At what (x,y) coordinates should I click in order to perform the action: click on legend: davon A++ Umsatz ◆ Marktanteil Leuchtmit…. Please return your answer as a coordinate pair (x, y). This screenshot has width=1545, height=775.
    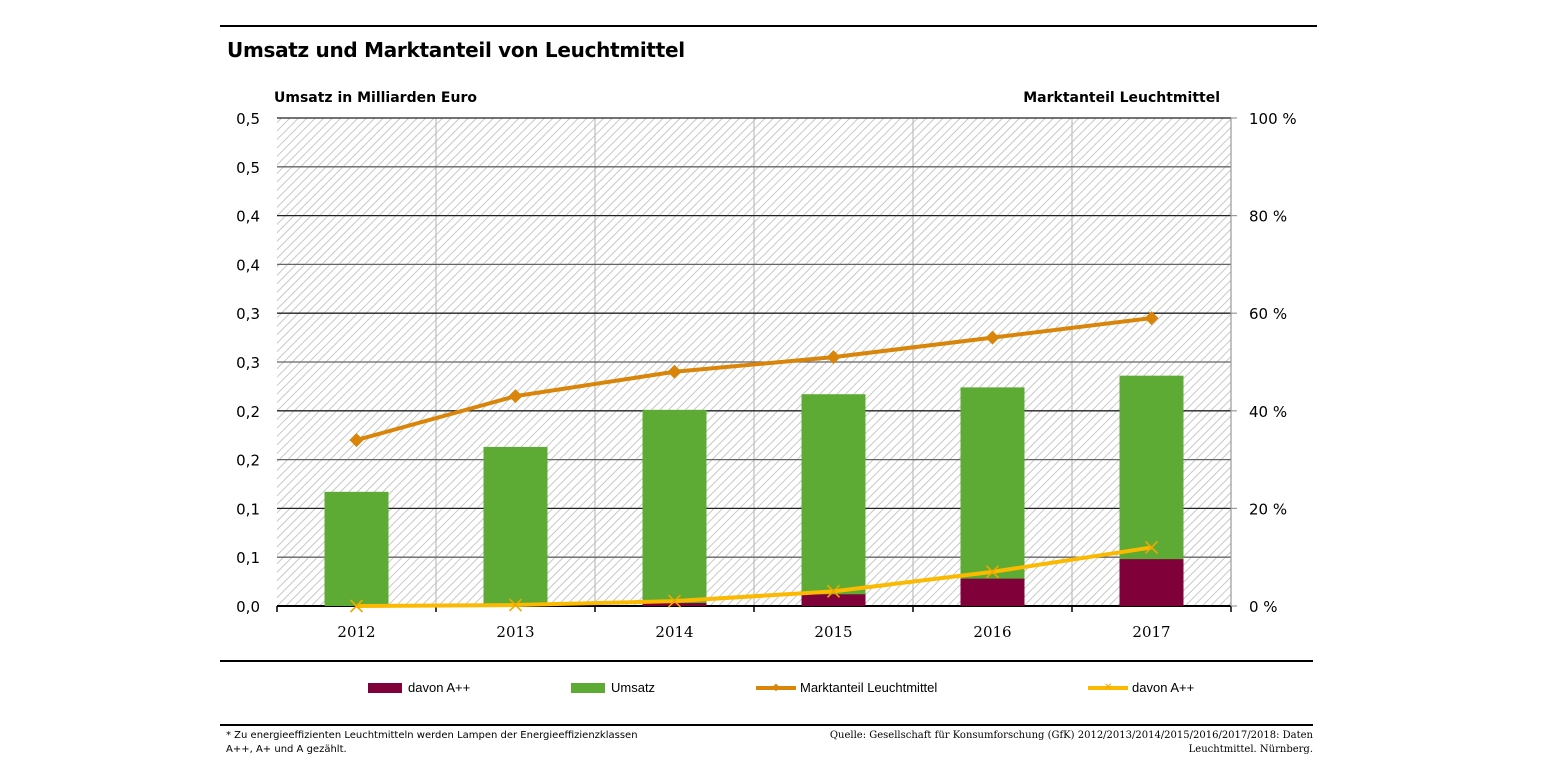
    Looking at the image, I should click on (772, 692).